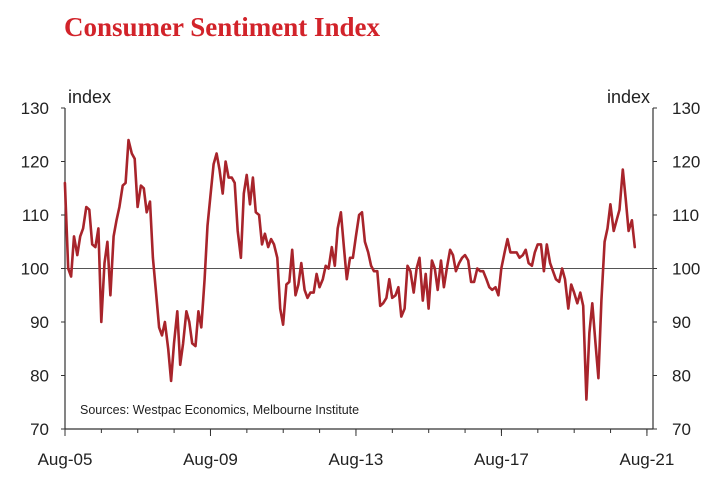 The width and height of the screenshot is (725, 490). What do you see at coordinates (210, 459) in the screenshot?
I see `x-tick-label: Aug-09` at bounding box center [210, 459].